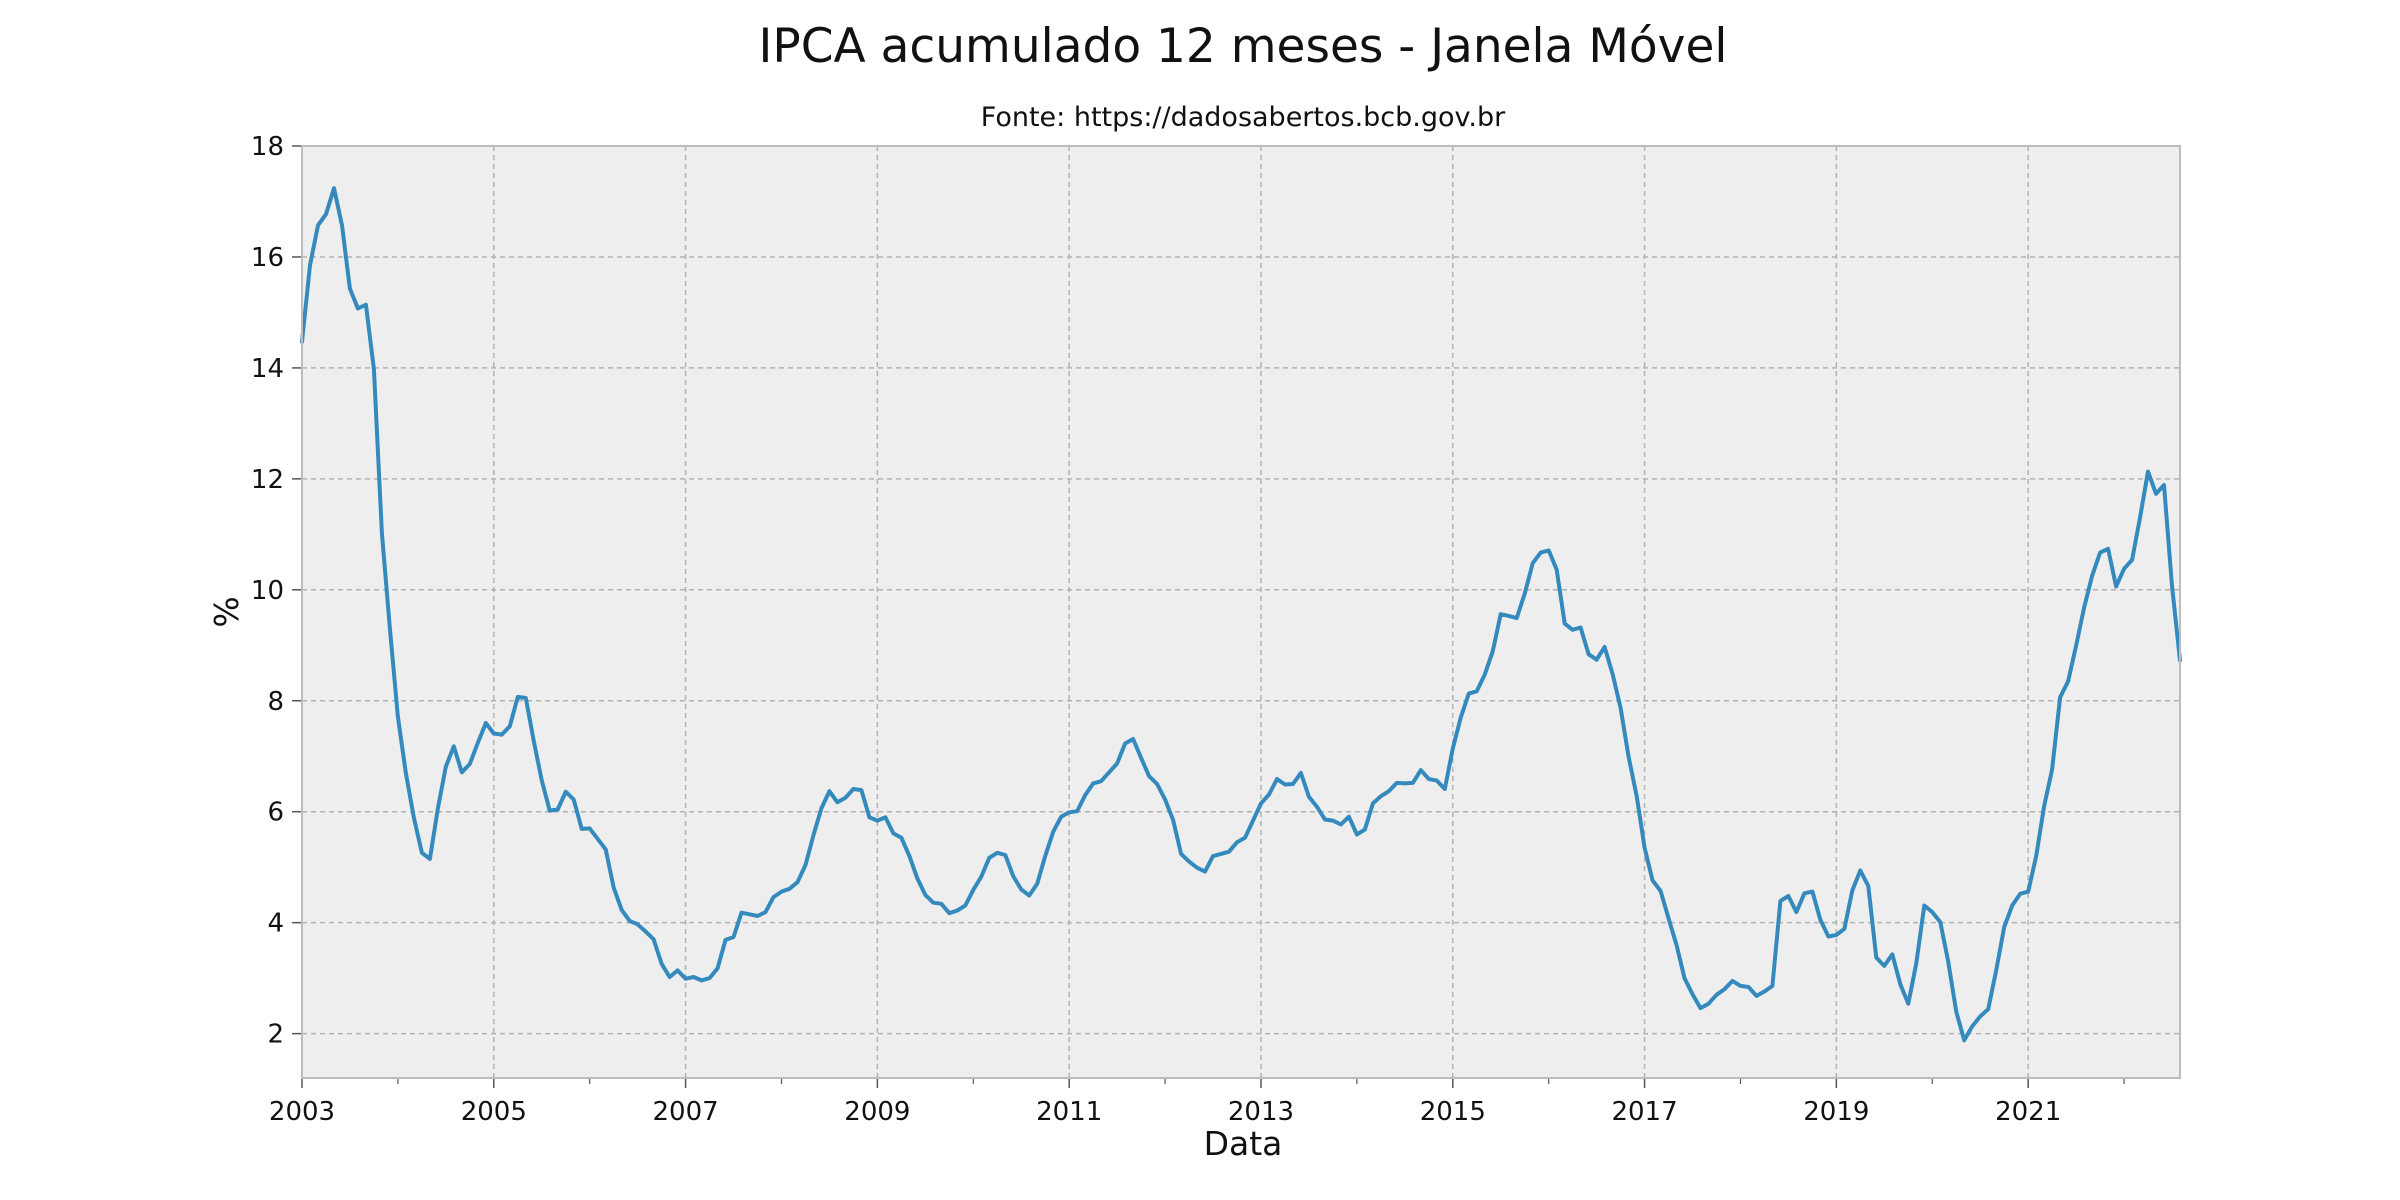 This screenshot has height=1200, width=2400. Describe the element at coordinates (2028, 1112) in the screenshot. I see `x-tick-label: 2021` at that location.